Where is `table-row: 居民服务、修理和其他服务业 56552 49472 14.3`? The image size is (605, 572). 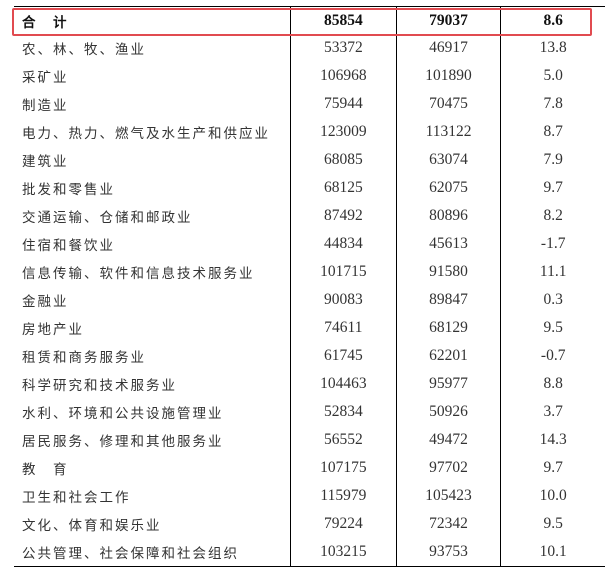 table-row: 居民服务、修理和其他服务业 56552 49472 14.3 is located at coordinates (309, 440).